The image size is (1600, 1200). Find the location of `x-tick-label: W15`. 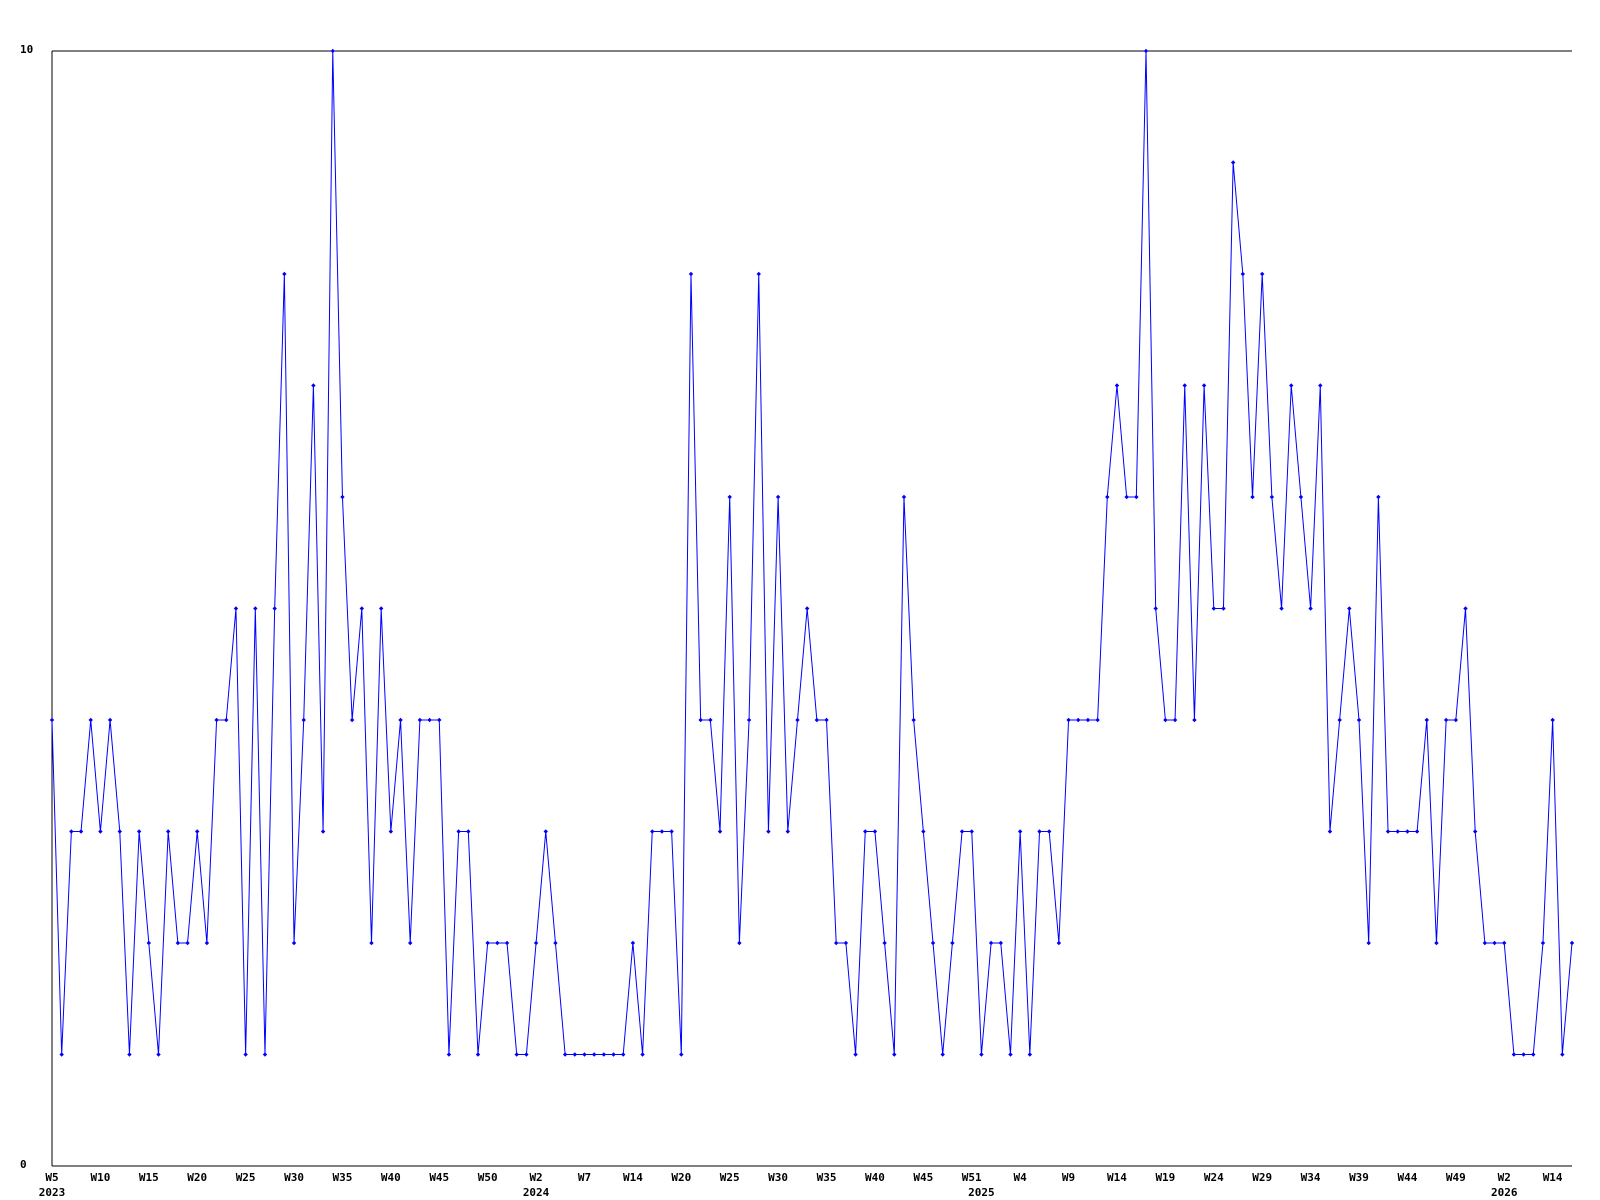

x-tick-label: W15 is located at coordinates (149, 1177).